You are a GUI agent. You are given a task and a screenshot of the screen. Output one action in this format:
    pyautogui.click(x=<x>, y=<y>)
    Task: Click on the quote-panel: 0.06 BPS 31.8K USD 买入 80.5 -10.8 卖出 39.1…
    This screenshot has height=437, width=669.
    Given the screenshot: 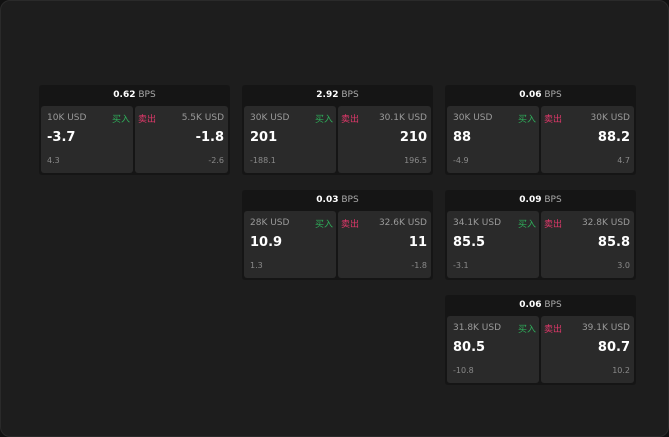 What is the action you would take?
    pyautogui.click(x=540, y=340)
    